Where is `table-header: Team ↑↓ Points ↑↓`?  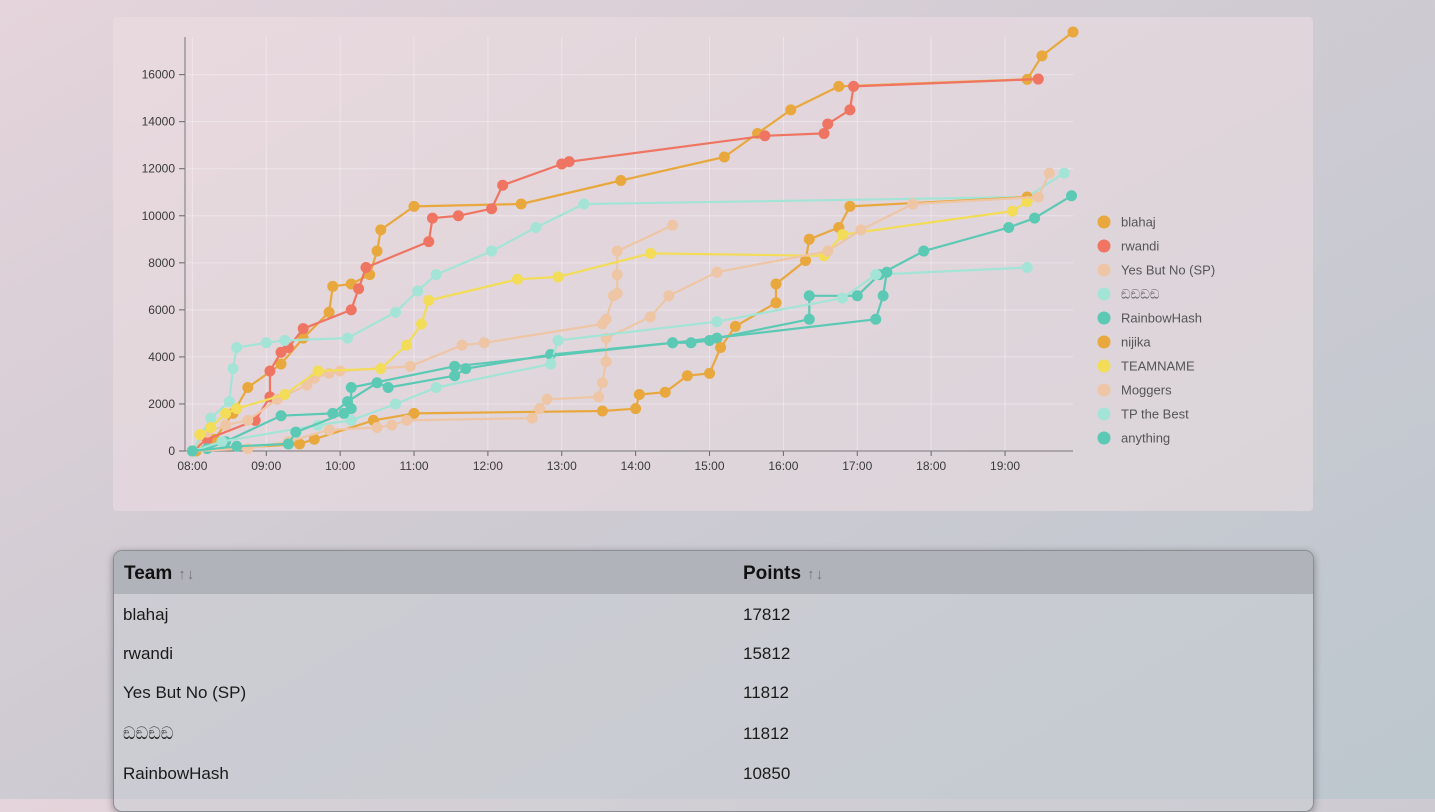 table-header: Team ↑↓ Points ↑↓ is located at coordinates (713, 572).